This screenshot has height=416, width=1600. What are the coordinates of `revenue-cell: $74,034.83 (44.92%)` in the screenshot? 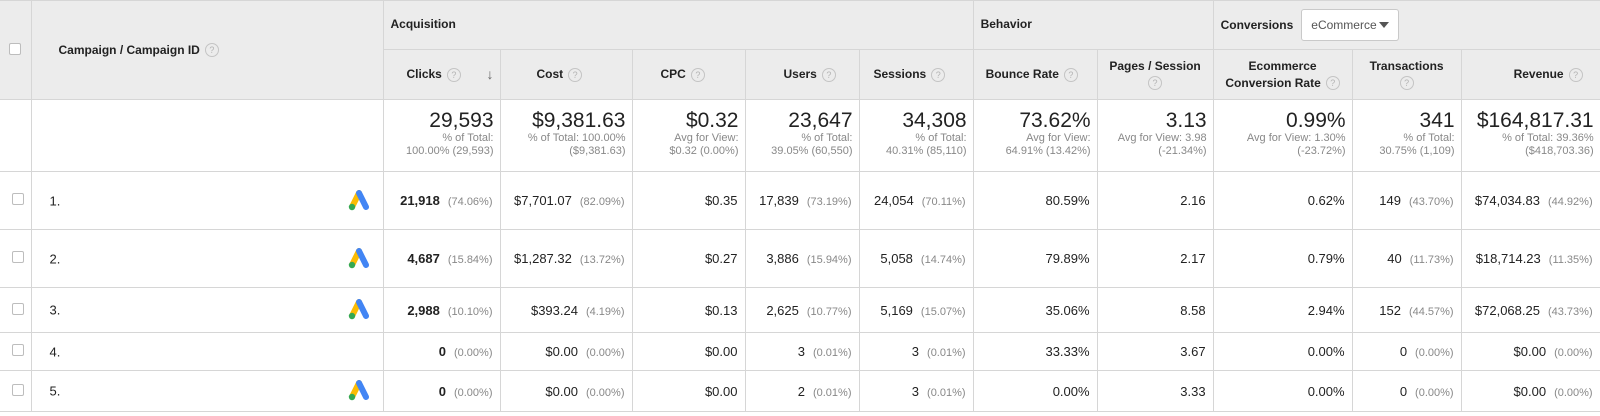 It's located at (1530, 200).